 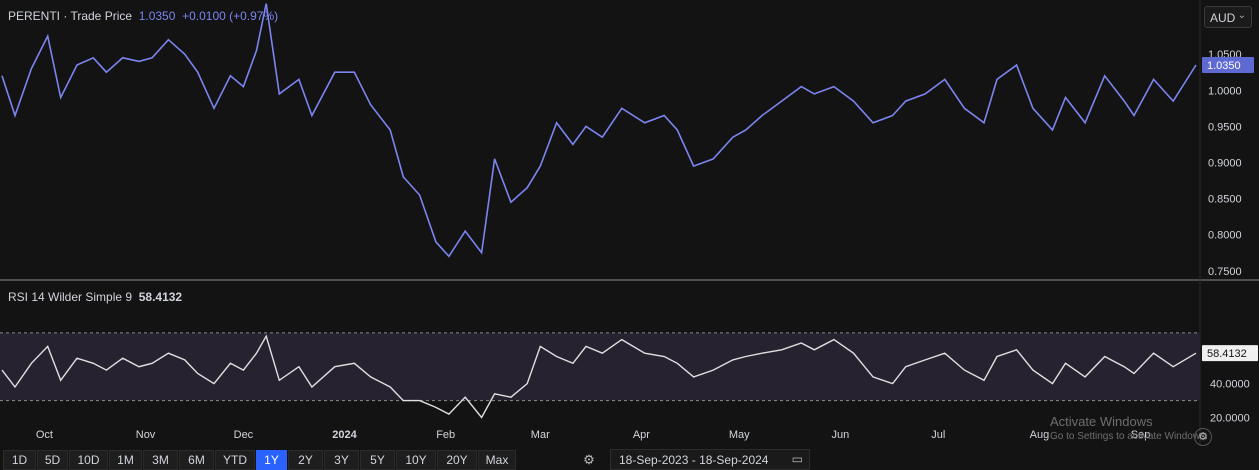 What do you see at coordinates (88, 460) in the screenshot?
I see `range-button-10d: 10D` at bounding box center [88, 460].